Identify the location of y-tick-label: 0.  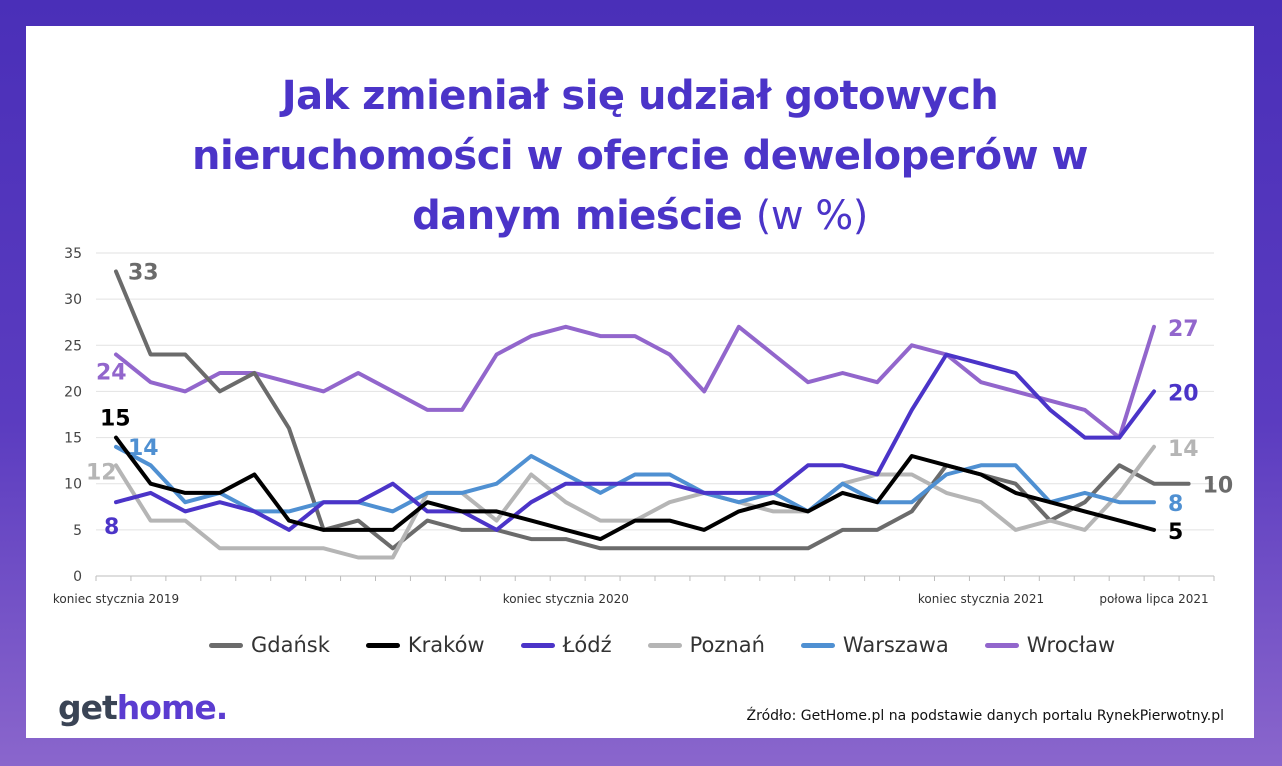
(77, 577).